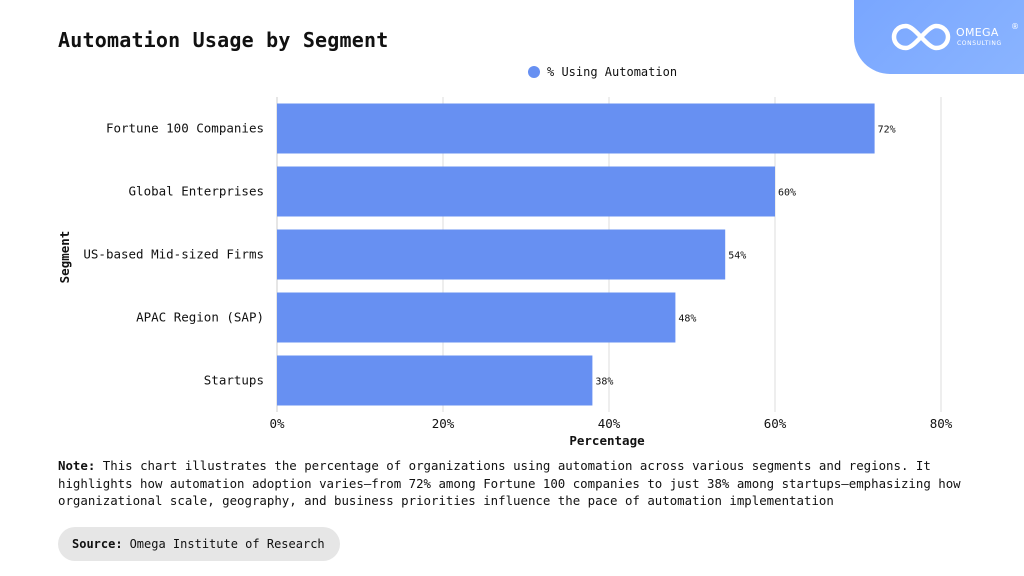 The image size is (1024, 576). Describe the element at coordinates (64, 257) in the screenshot. I see `y-axis-title: Segment` at that location.